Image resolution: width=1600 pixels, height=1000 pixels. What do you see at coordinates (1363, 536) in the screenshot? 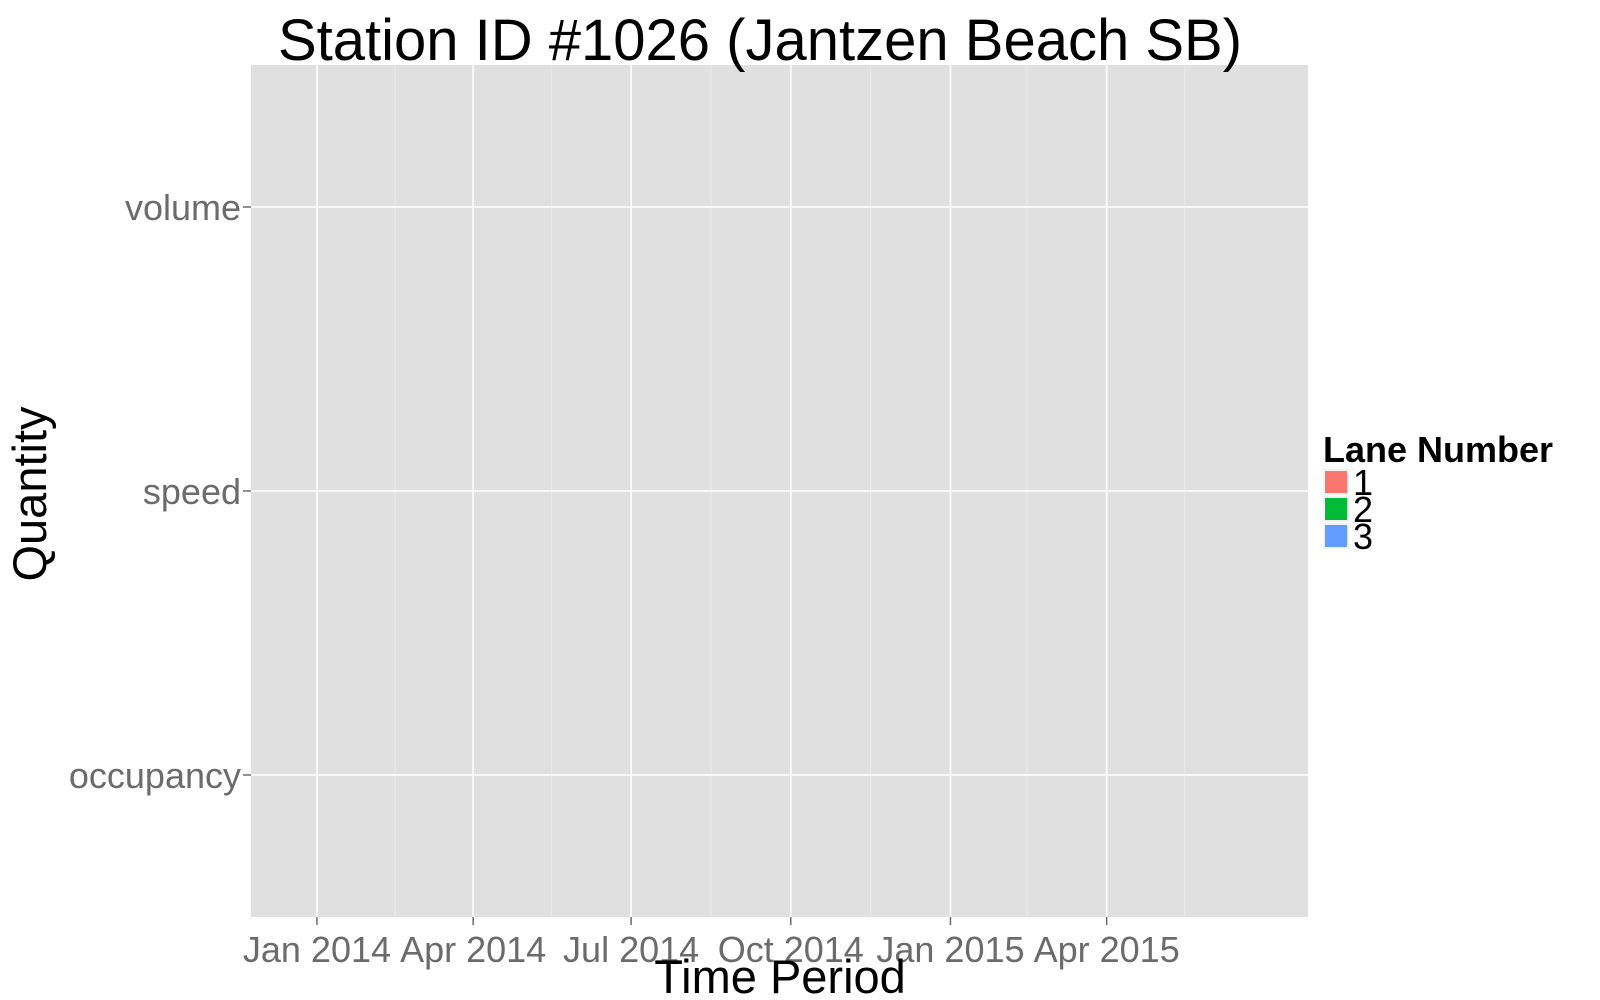
I see `legend-label: 3` at bounding box center [1363, 536].